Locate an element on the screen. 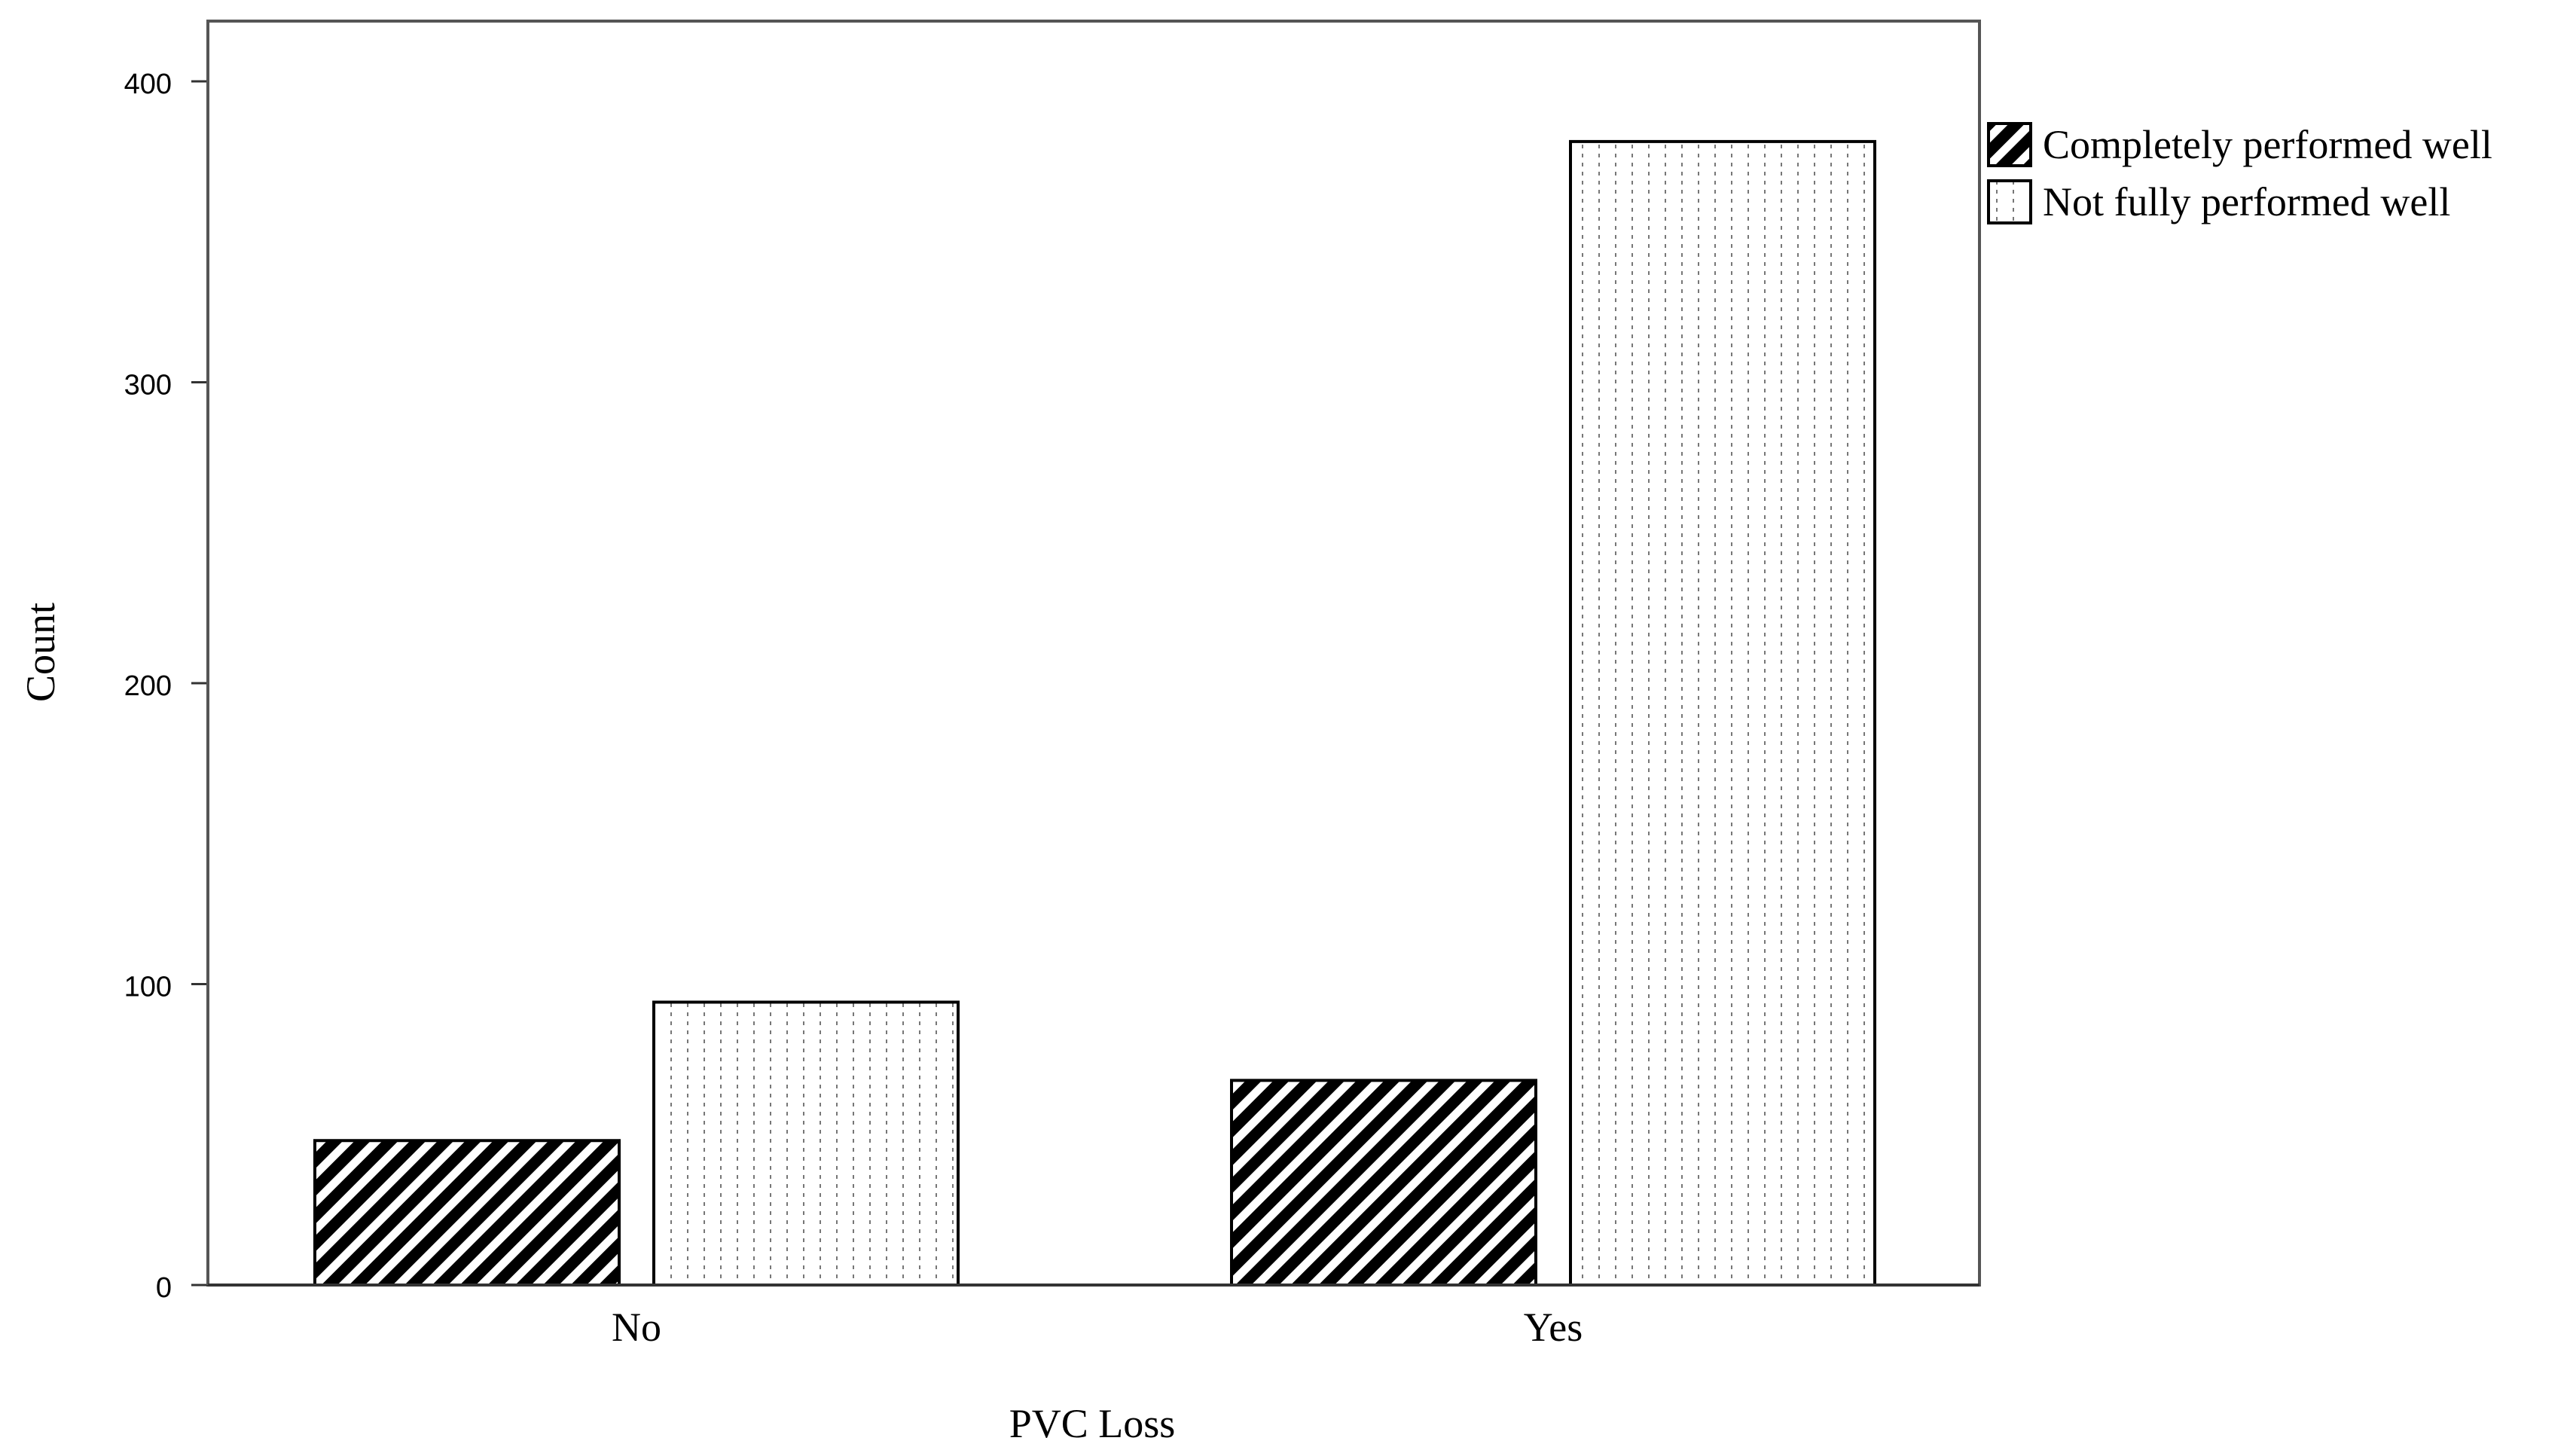  y-tick-label: 400 is located at coordinates (148, 84).